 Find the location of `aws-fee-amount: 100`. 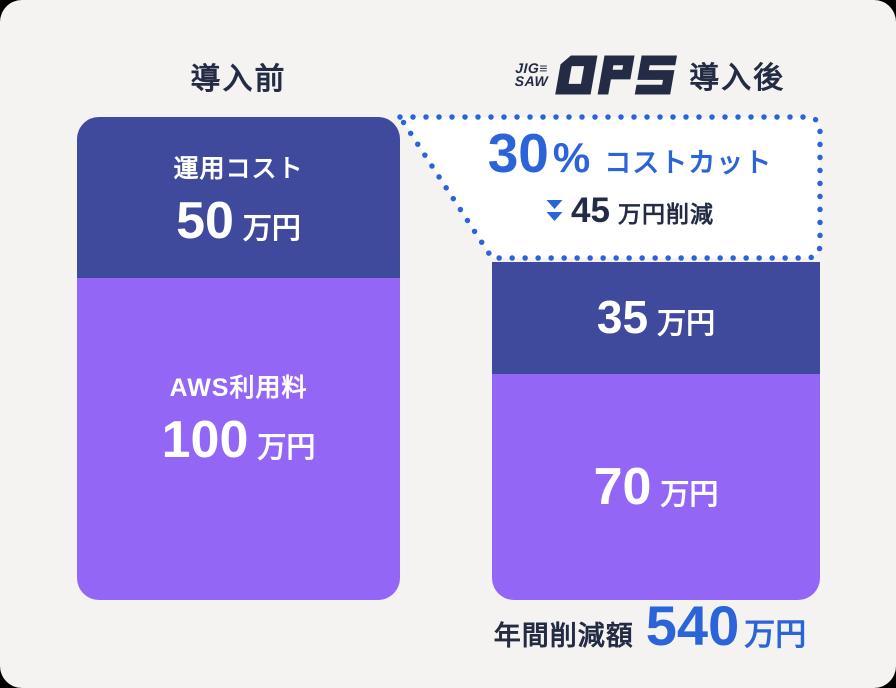

aws-fee-amount: 100 is located at coordinates (205, 440).